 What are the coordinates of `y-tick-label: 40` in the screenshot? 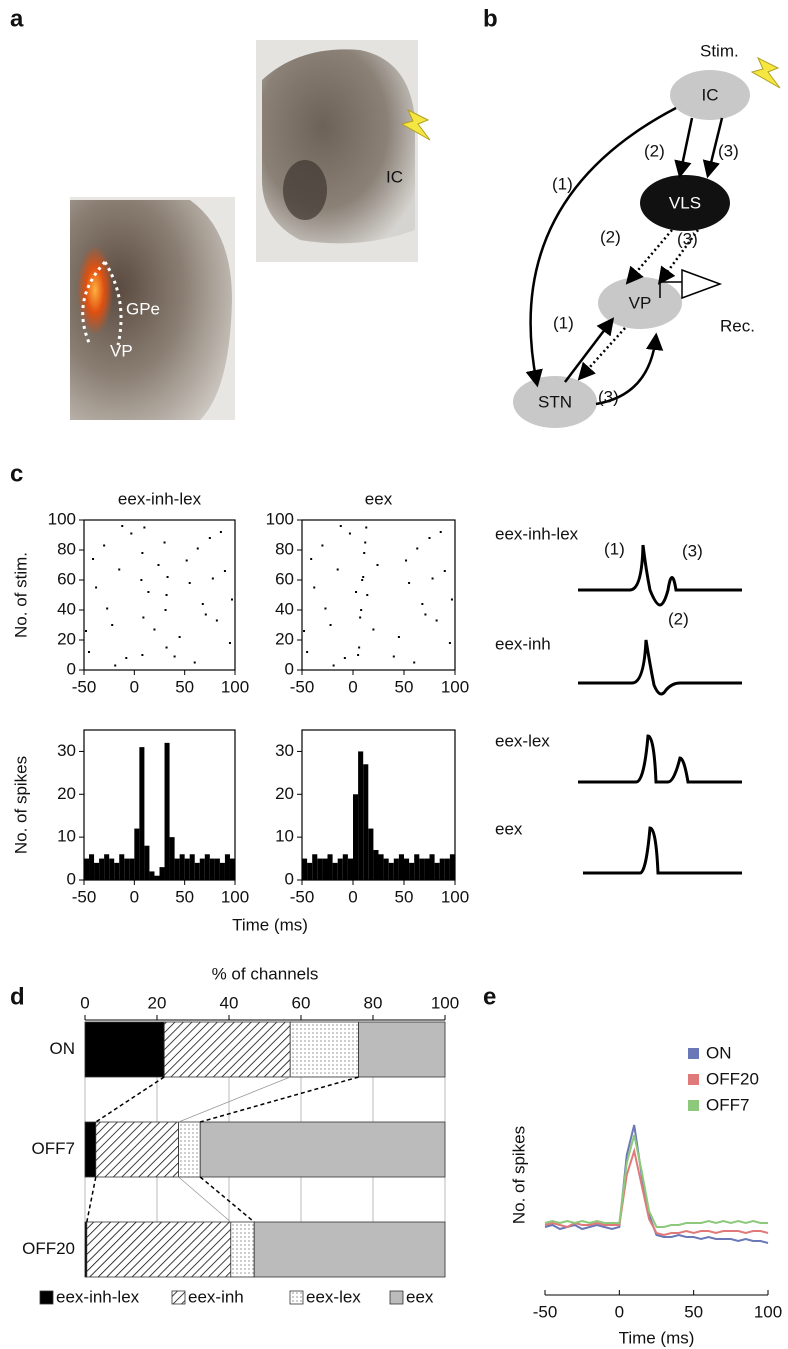 It's located at (66, 608).